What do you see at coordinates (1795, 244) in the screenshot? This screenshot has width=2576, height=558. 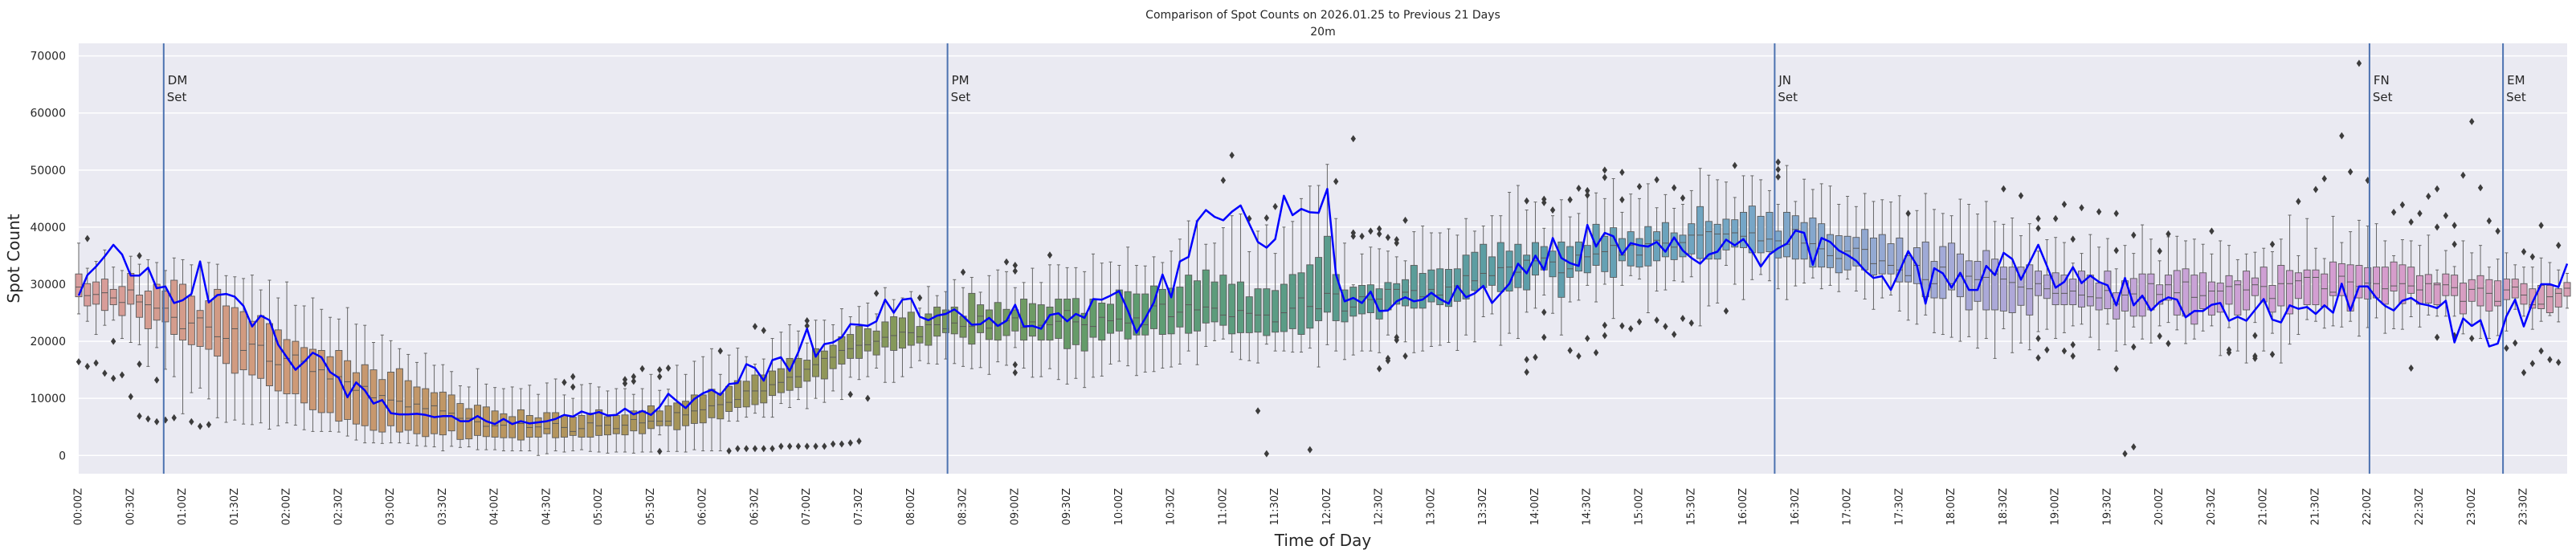 I see `box-16:30` at bounding box center [1795, 244].